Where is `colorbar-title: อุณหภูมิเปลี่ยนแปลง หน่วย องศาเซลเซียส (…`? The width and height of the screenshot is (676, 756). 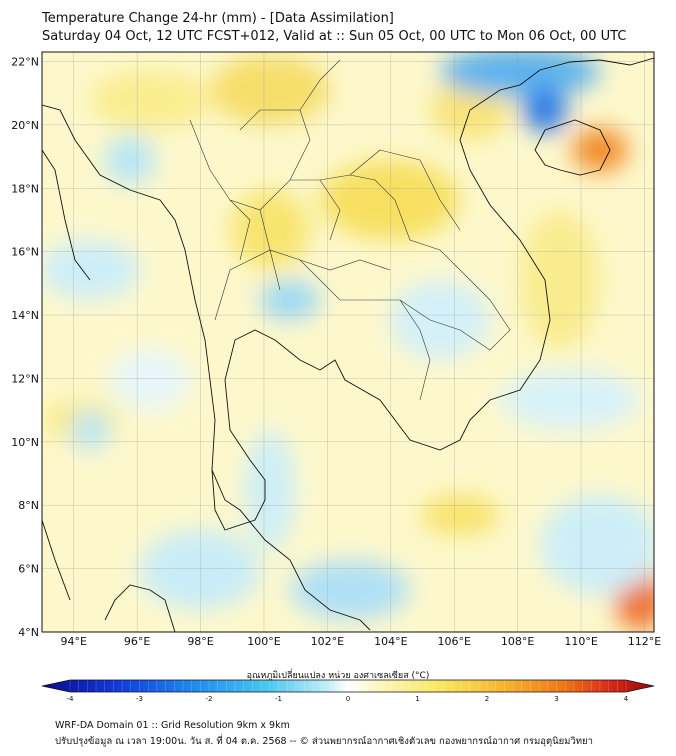 colorbar-title: อุณหภูมิเปลี่ยนแปลง หน่วย องศาเซลเซียส (… is located at coordinates (338, 676).